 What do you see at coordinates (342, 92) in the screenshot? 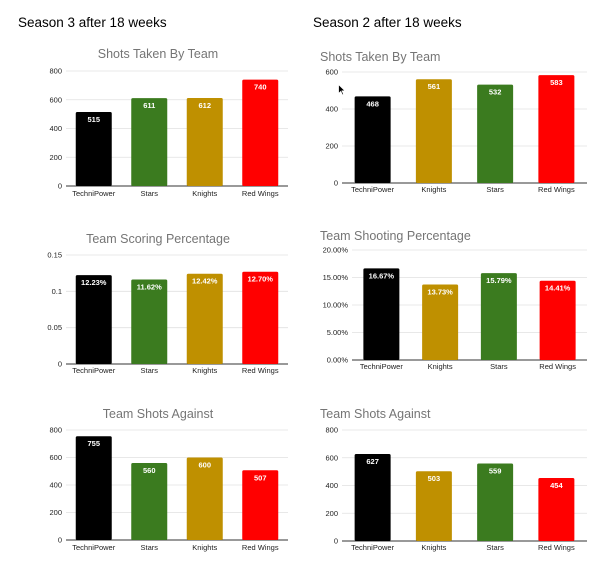
I see `mouse-cursor-icon` at bounding box center [342, 92].